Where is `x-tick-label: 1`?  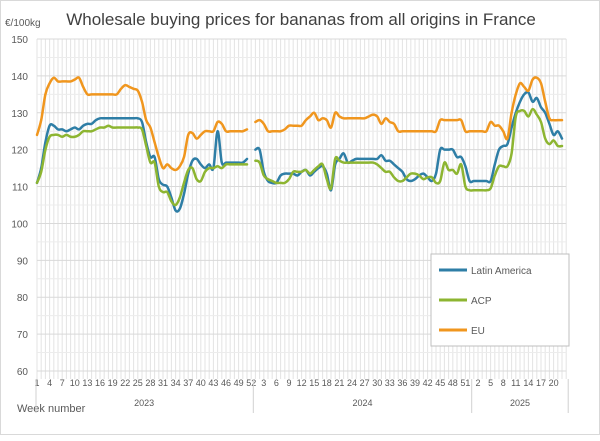 x-tick-label: 1 is located at coordinates (36, 383).